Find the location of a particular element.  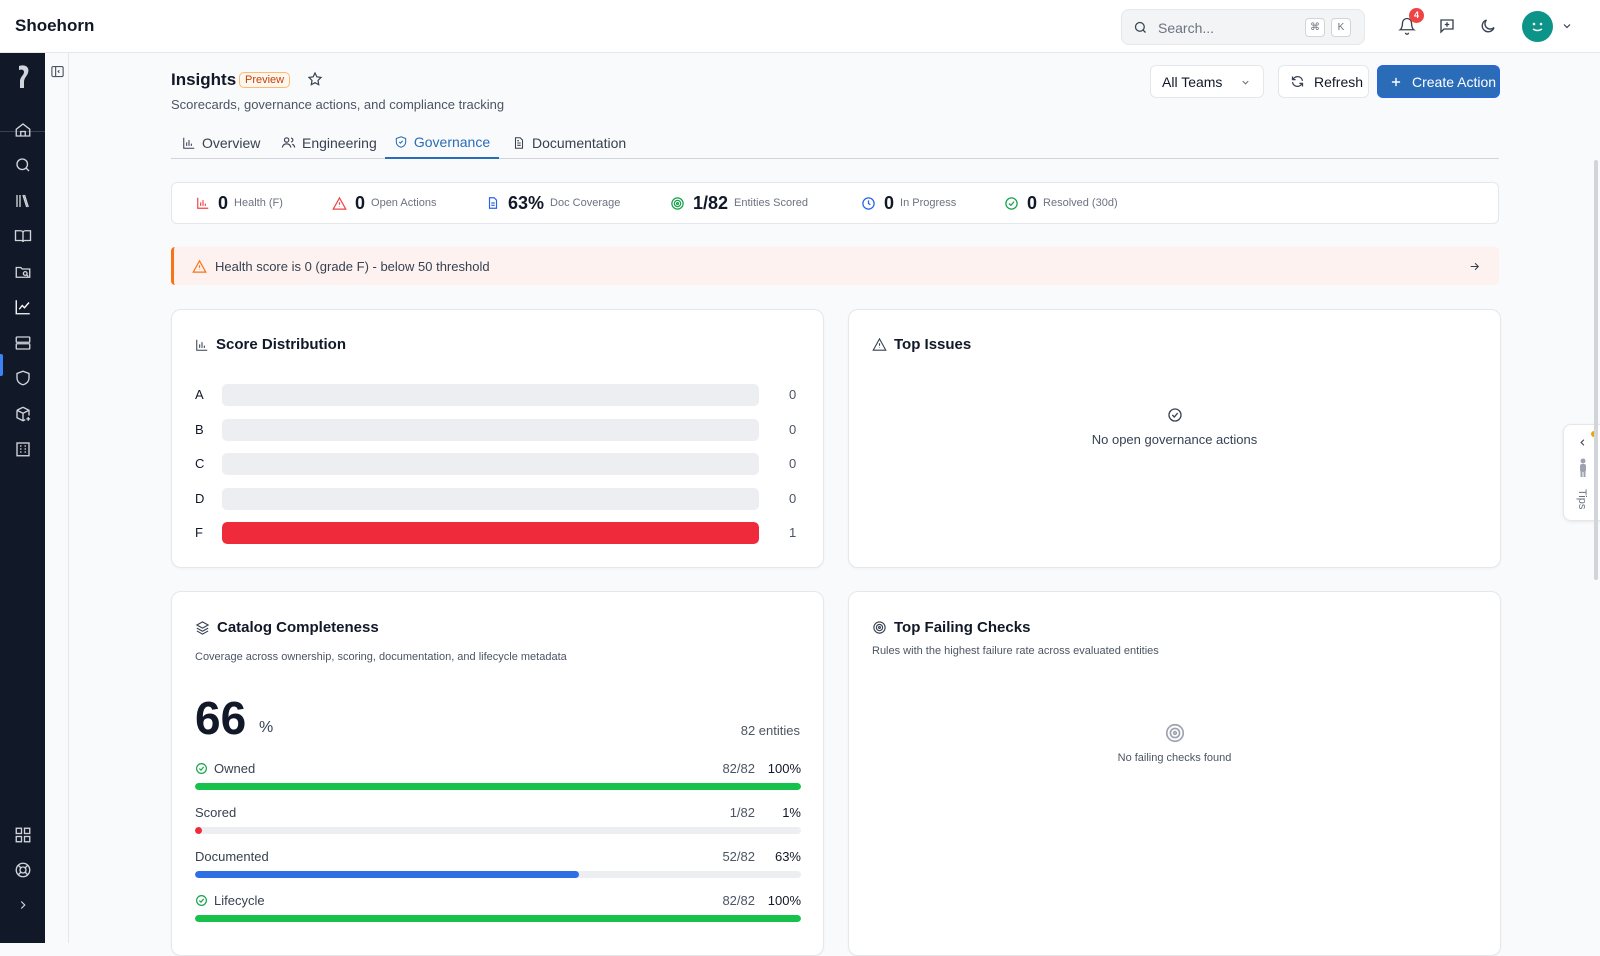

stat-value: 63% is located at coordinates (526, 202).